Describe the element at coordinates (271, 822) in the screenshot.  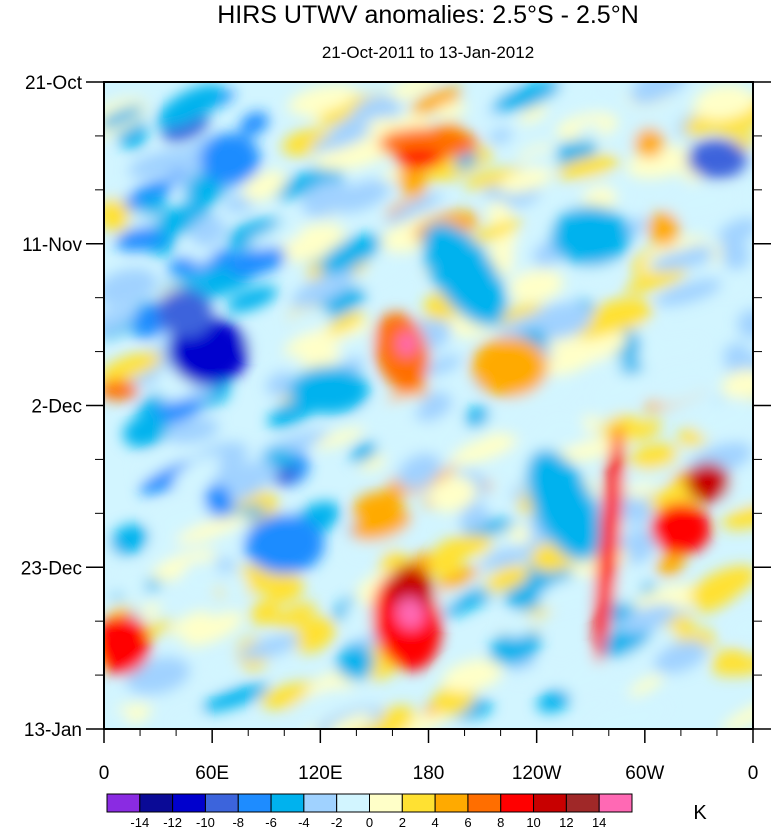
I see `colorbar-label: -6` at that location.